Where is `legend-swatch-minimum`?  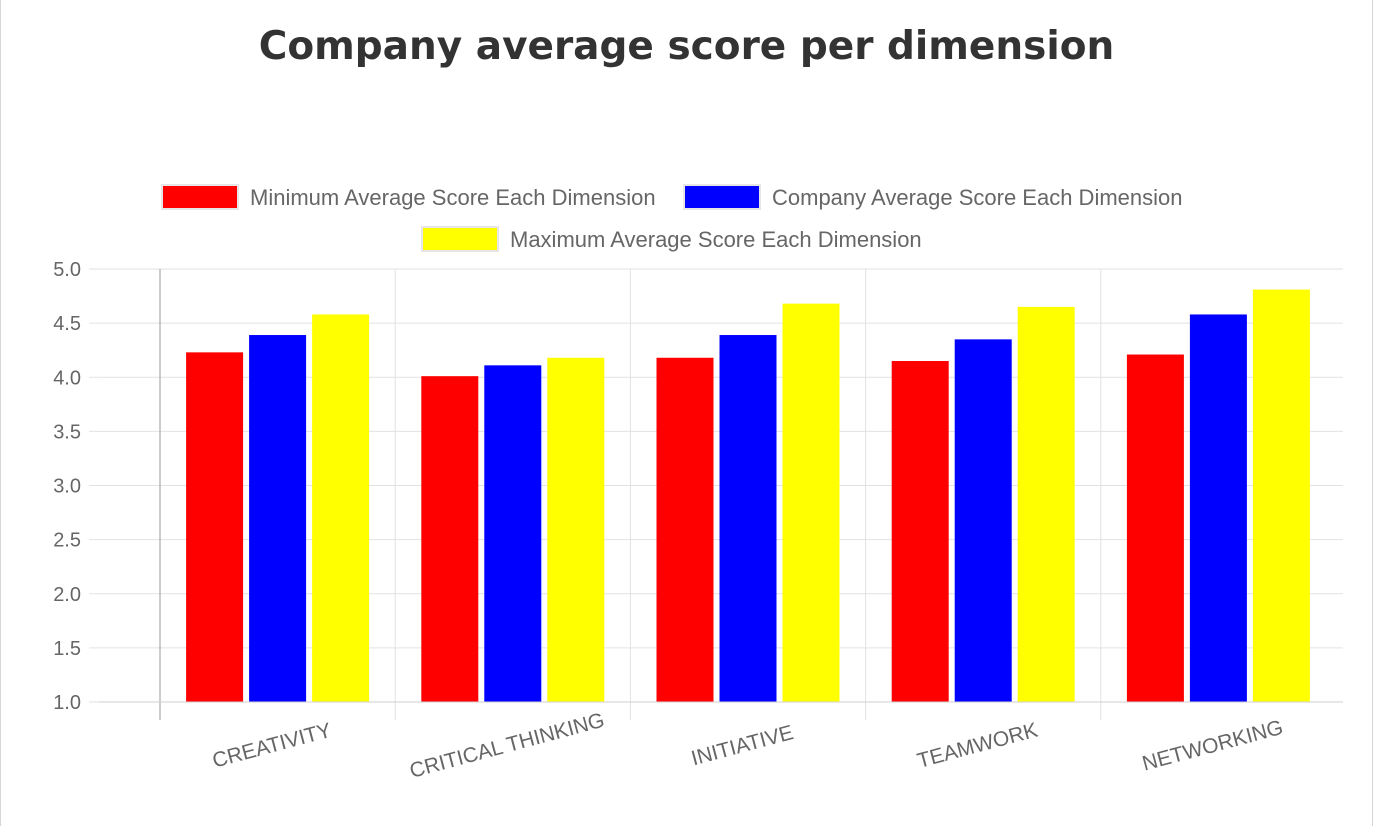 legend-swatch-minimum is located at coordinates (200, 197).